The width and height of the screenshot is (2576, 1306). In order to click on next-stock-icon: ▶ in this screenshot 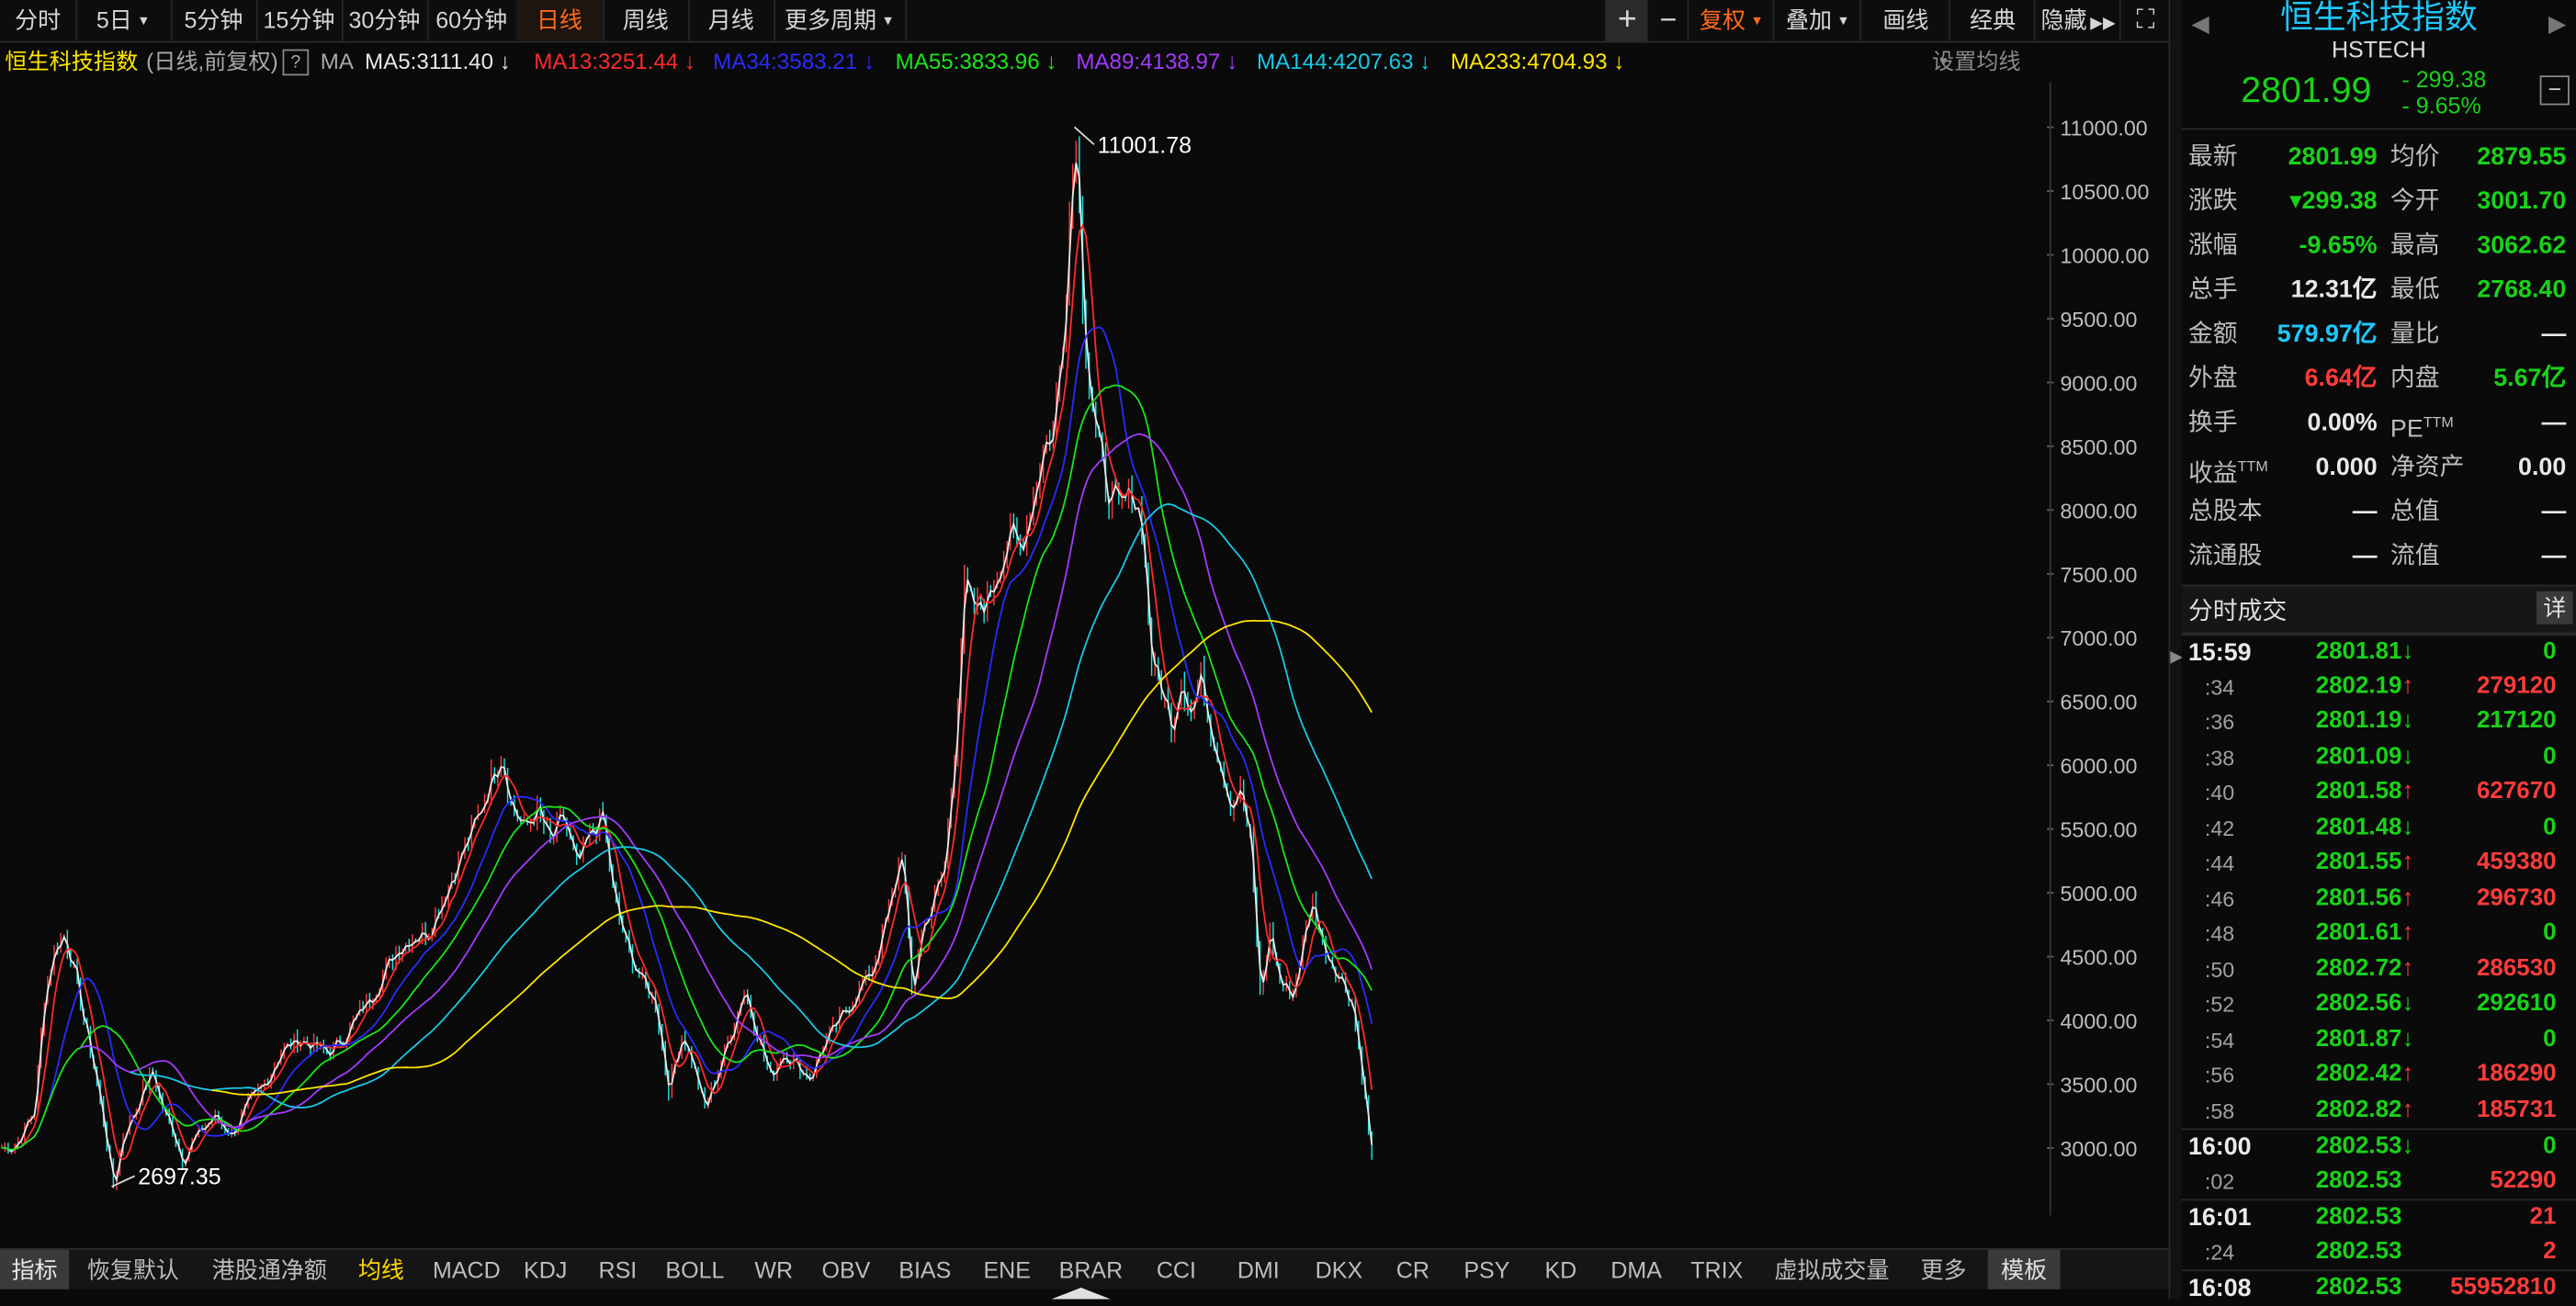, I will do `click(2557, 23)`.